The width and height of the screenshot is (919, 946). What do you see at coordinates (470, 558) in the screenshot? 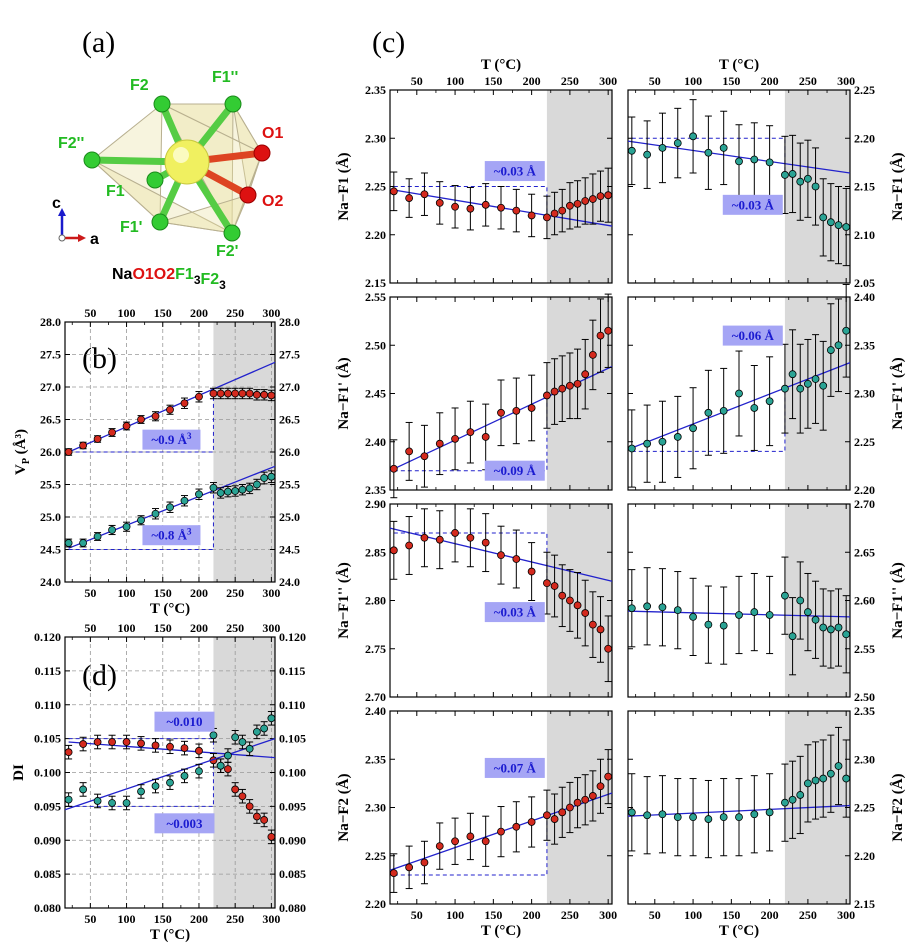
I see `dashed-guide` at bounding box center [470, 558].